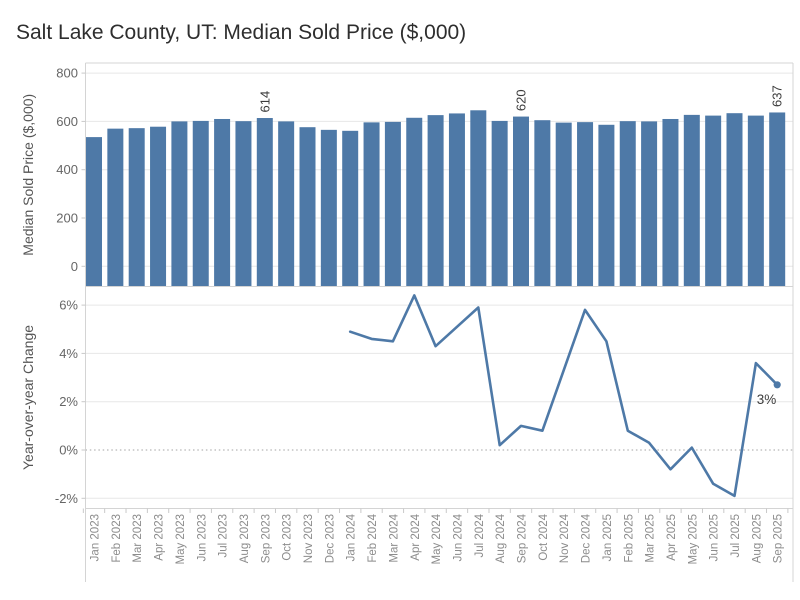 The width and height of the screenshot is (800, 600). What do you see at coordinates (243, 204) in the screenshot?
I see `bar-aug-2023` at bounding box center [243, 204].